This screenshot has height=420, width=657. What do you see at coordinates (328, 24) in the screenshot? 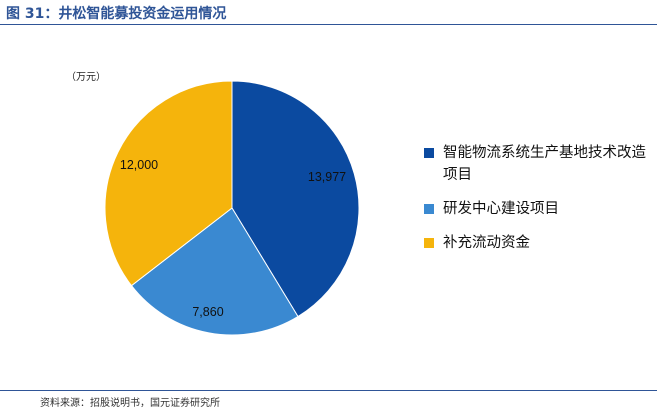
I see `title-divider` at bounding box center [328, 24].